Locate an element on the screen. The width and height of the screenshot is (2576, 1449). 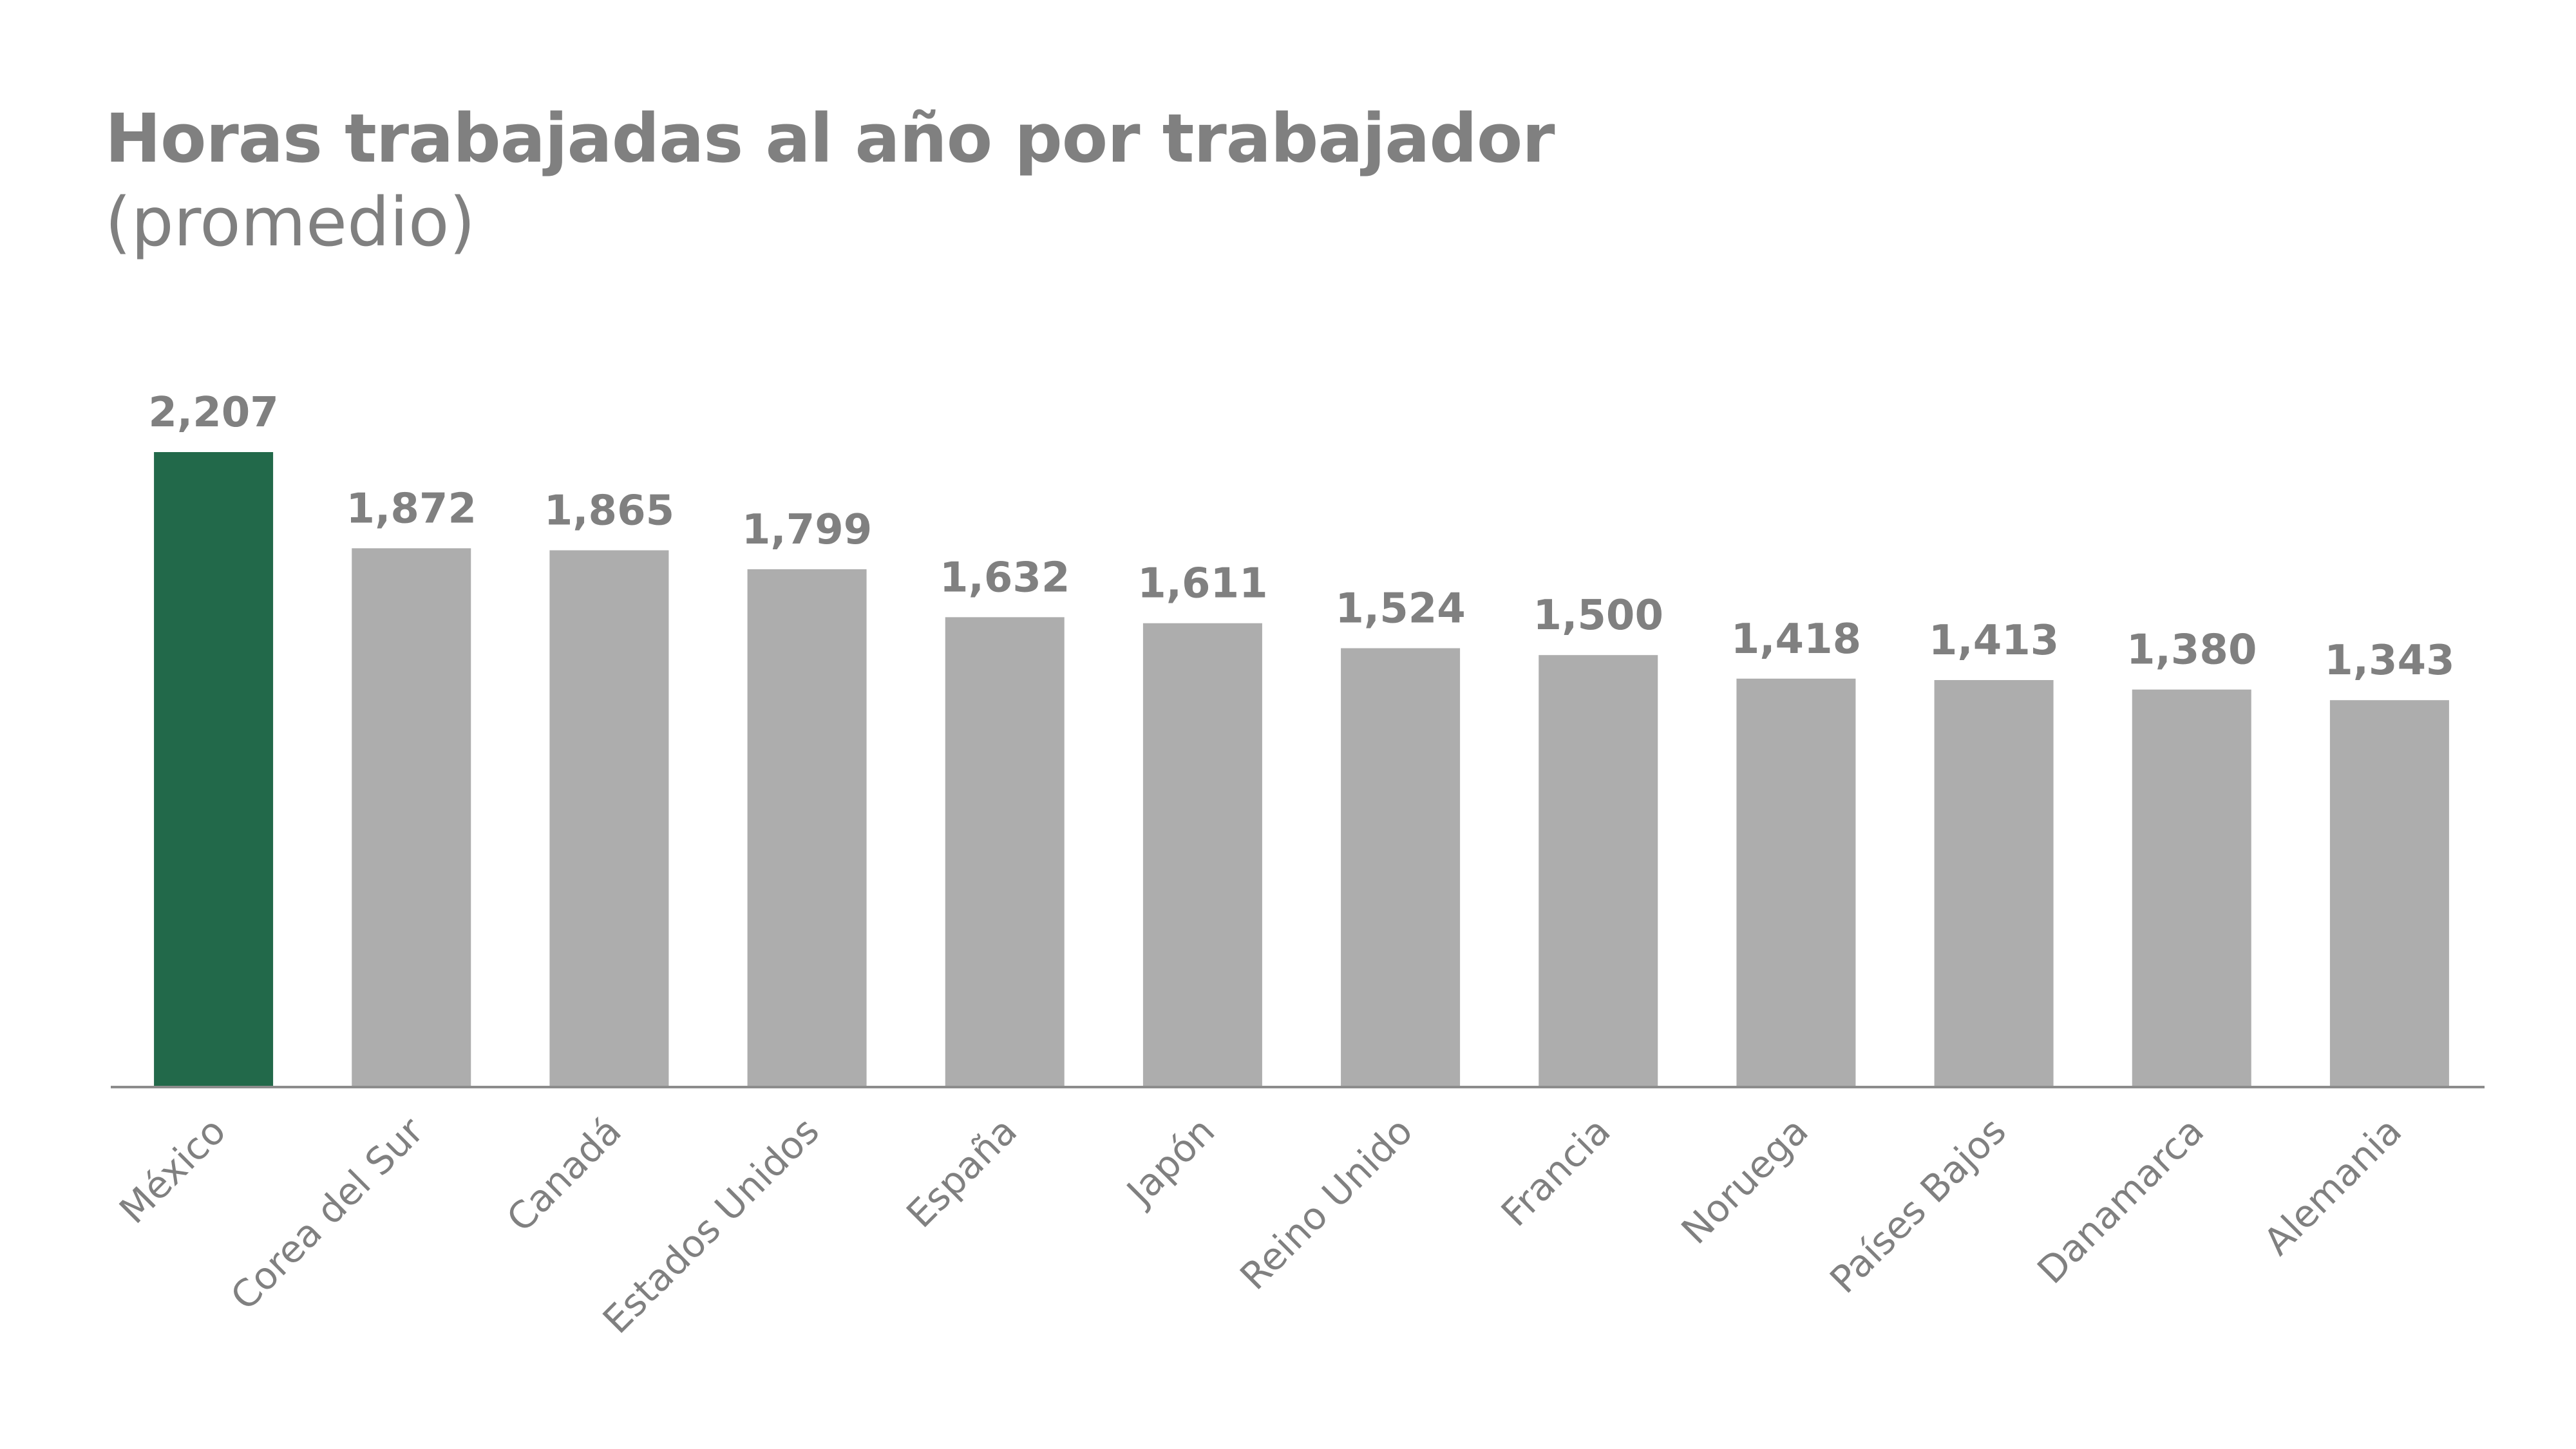
data-label: 1,343 is located at coordinates (2389, 661).